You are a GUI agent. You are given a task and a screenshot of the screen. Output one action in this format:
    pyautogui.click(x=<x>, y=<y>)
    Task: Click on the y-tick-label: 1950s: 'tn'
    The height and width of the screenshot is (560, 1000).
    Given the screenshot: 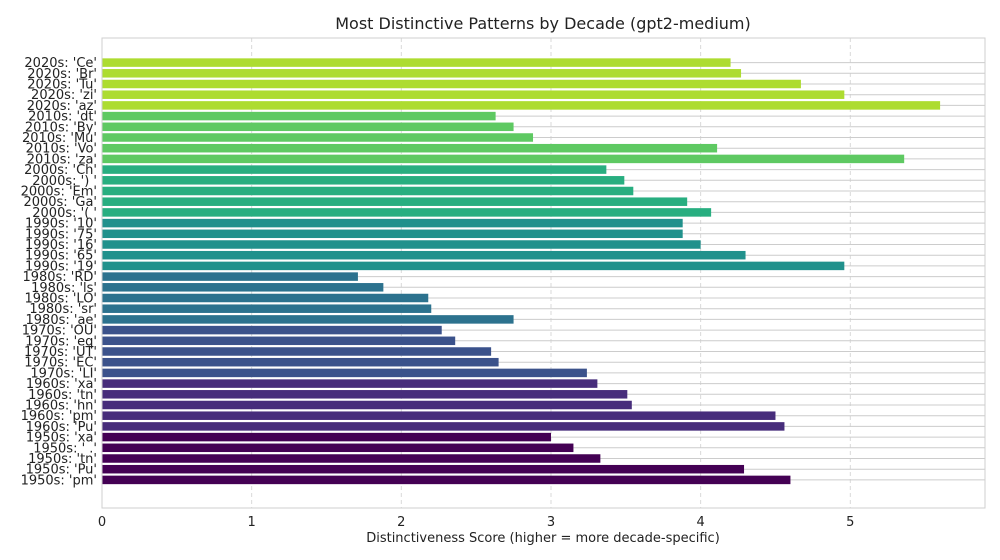 What is the action you would take?
    pyautogui.click(x=62, y=459)
    